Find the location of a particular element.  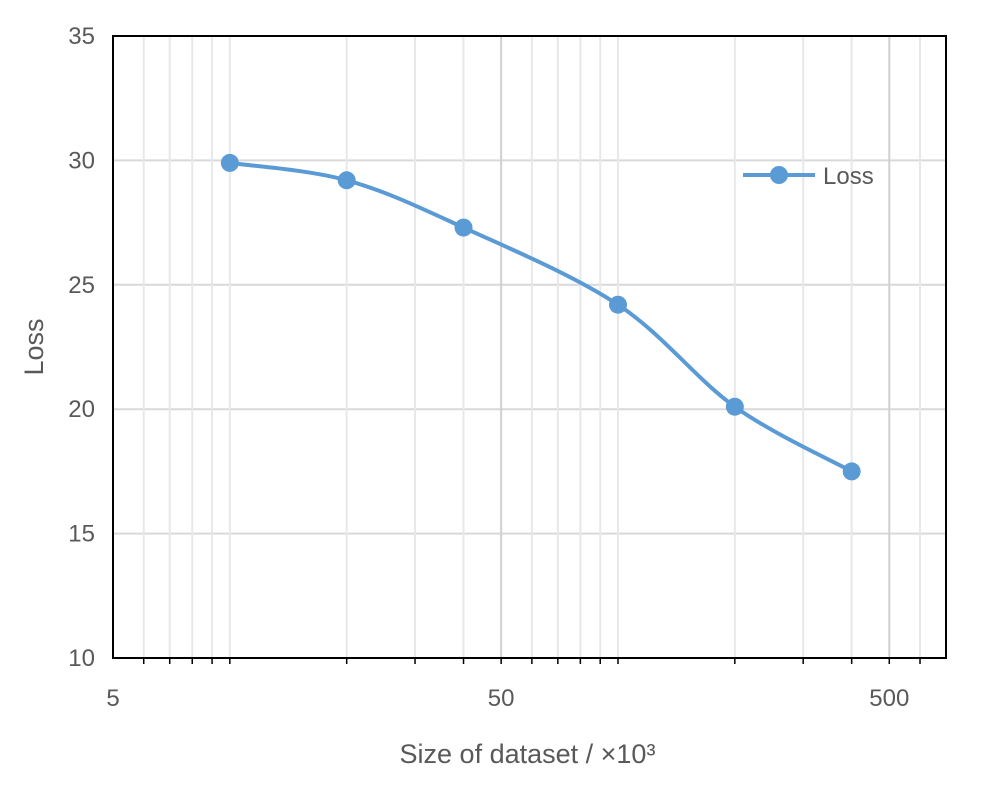

x-axis-ticks: 5 50 500 is located at coordinates (513, 685).